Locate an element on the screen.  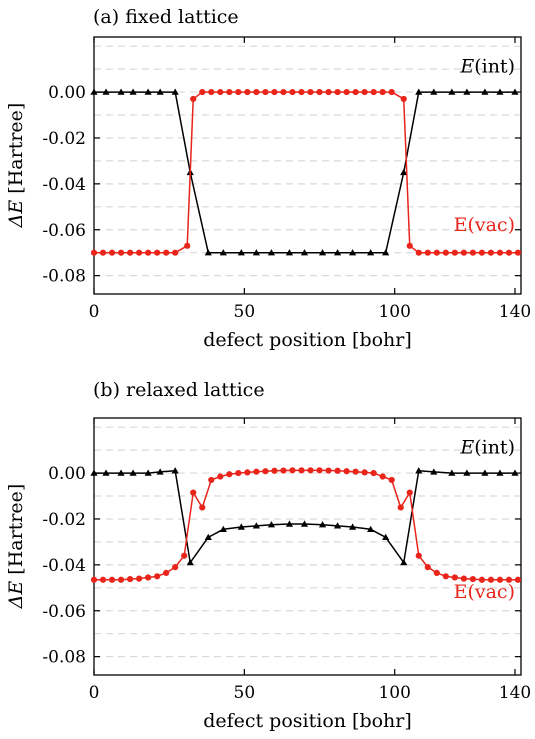
series-label-e-int: E(int) is located at coordinates (487, 67).